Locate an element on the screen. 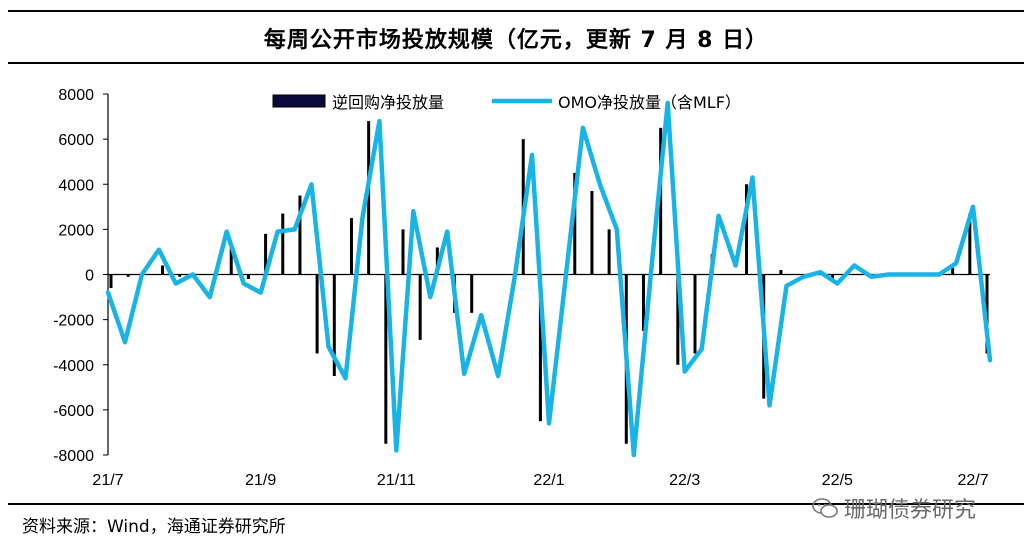 The height and width of the screenshot is (554, 1032). x-tick-label: 22/7 is located at coordinates (972, 480).